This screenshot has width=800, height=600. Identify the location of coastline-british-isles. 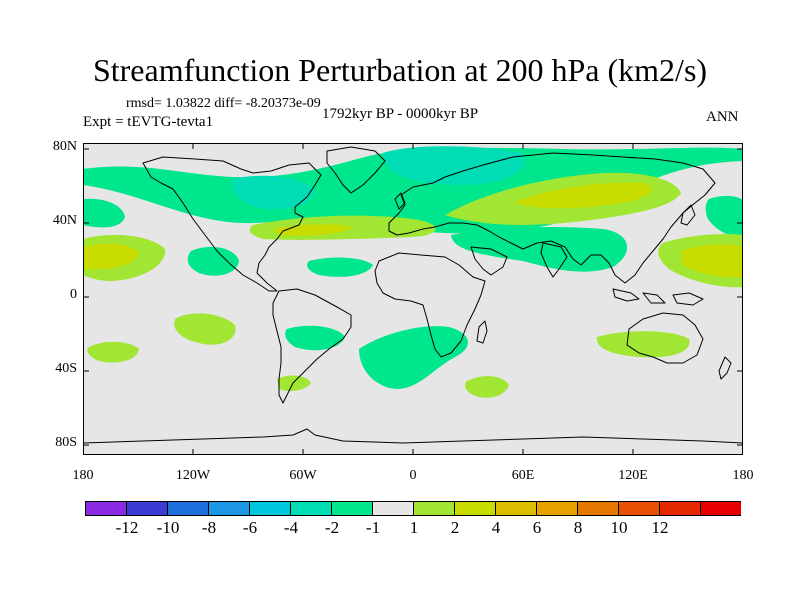
(400, 201).